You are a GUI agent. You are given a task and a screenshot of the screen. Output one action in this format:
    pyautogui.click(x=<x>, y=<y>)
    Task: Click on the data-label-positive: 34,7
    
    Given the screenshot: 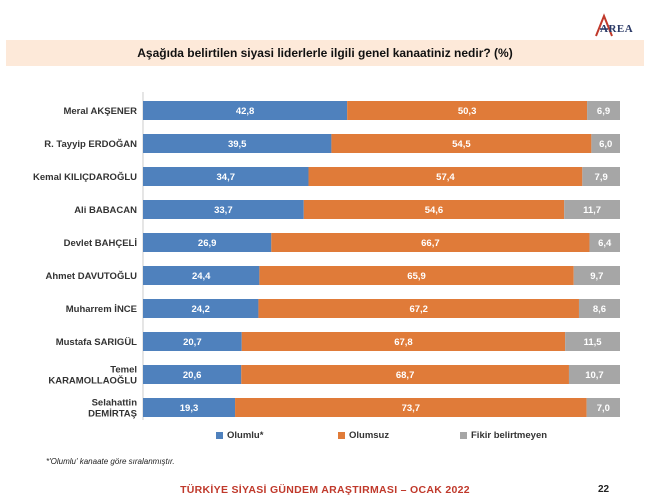 What is the action you would take?
    pyautogui.click(x=226, y=177)
    